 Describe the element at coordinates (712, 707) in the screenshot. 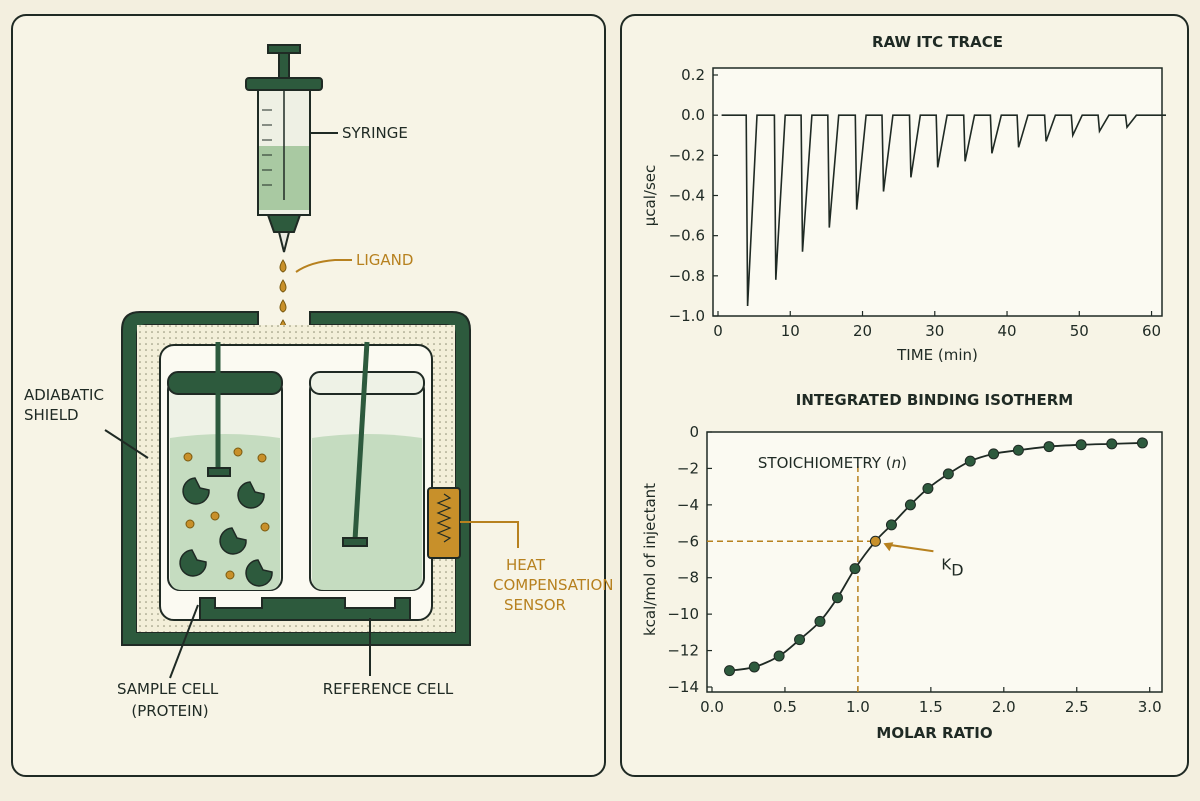

I see `x-tick-label: 0.0` at that location.